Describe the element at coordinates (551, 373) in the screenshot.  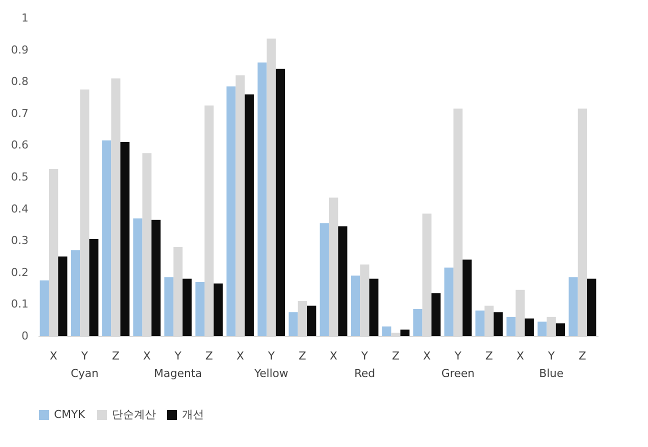
I see `text: Blue` at that location.